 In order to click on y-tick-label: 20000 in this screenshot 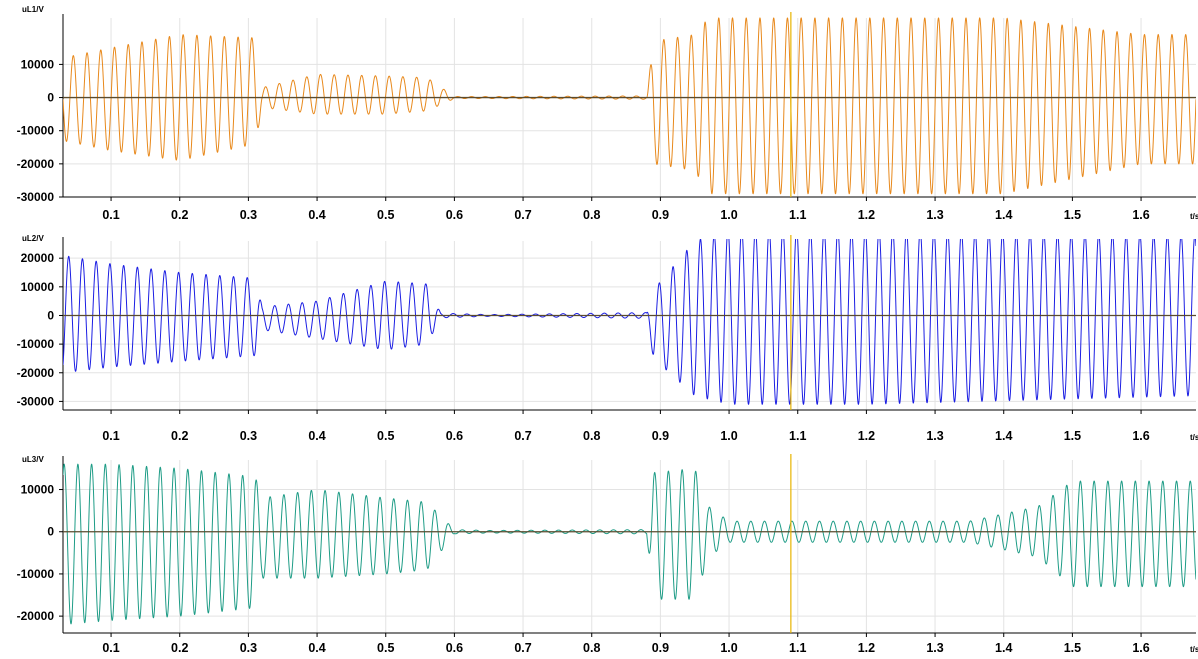, I will do `click(38, 258)`.